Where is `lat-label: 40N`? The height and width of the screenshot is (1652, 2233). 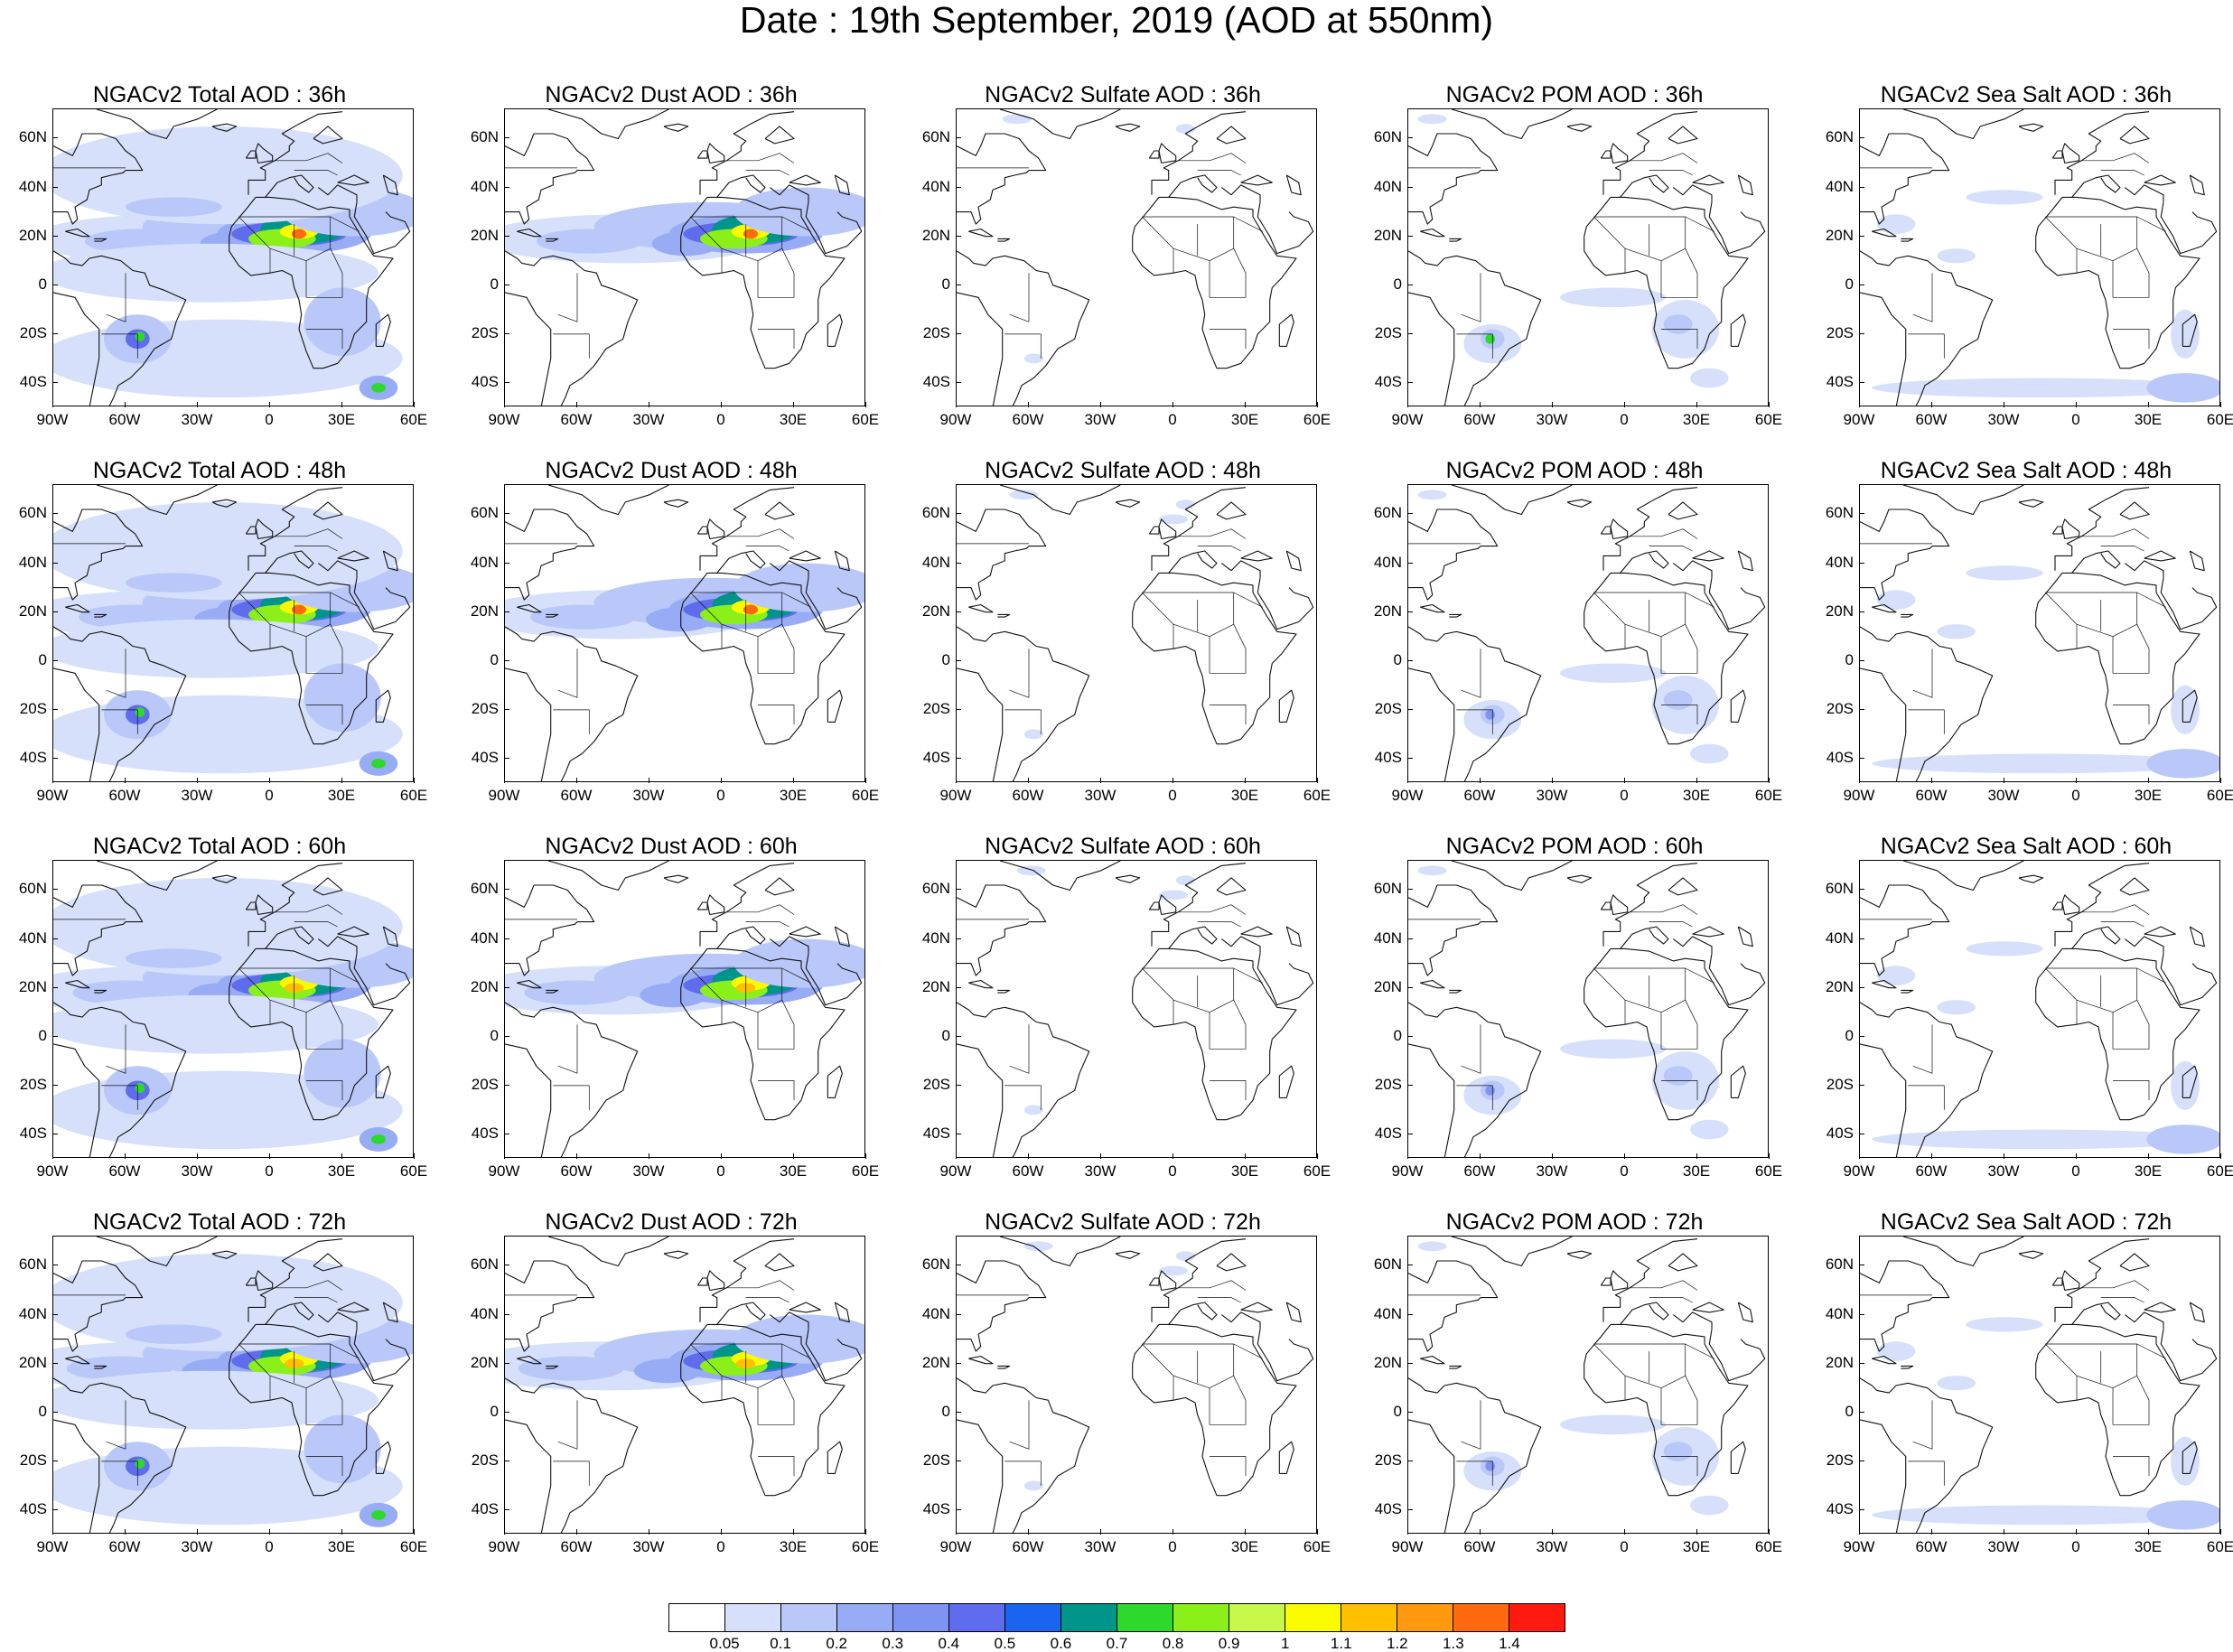 lat-label: 40N is located at coordinates (32, 562).